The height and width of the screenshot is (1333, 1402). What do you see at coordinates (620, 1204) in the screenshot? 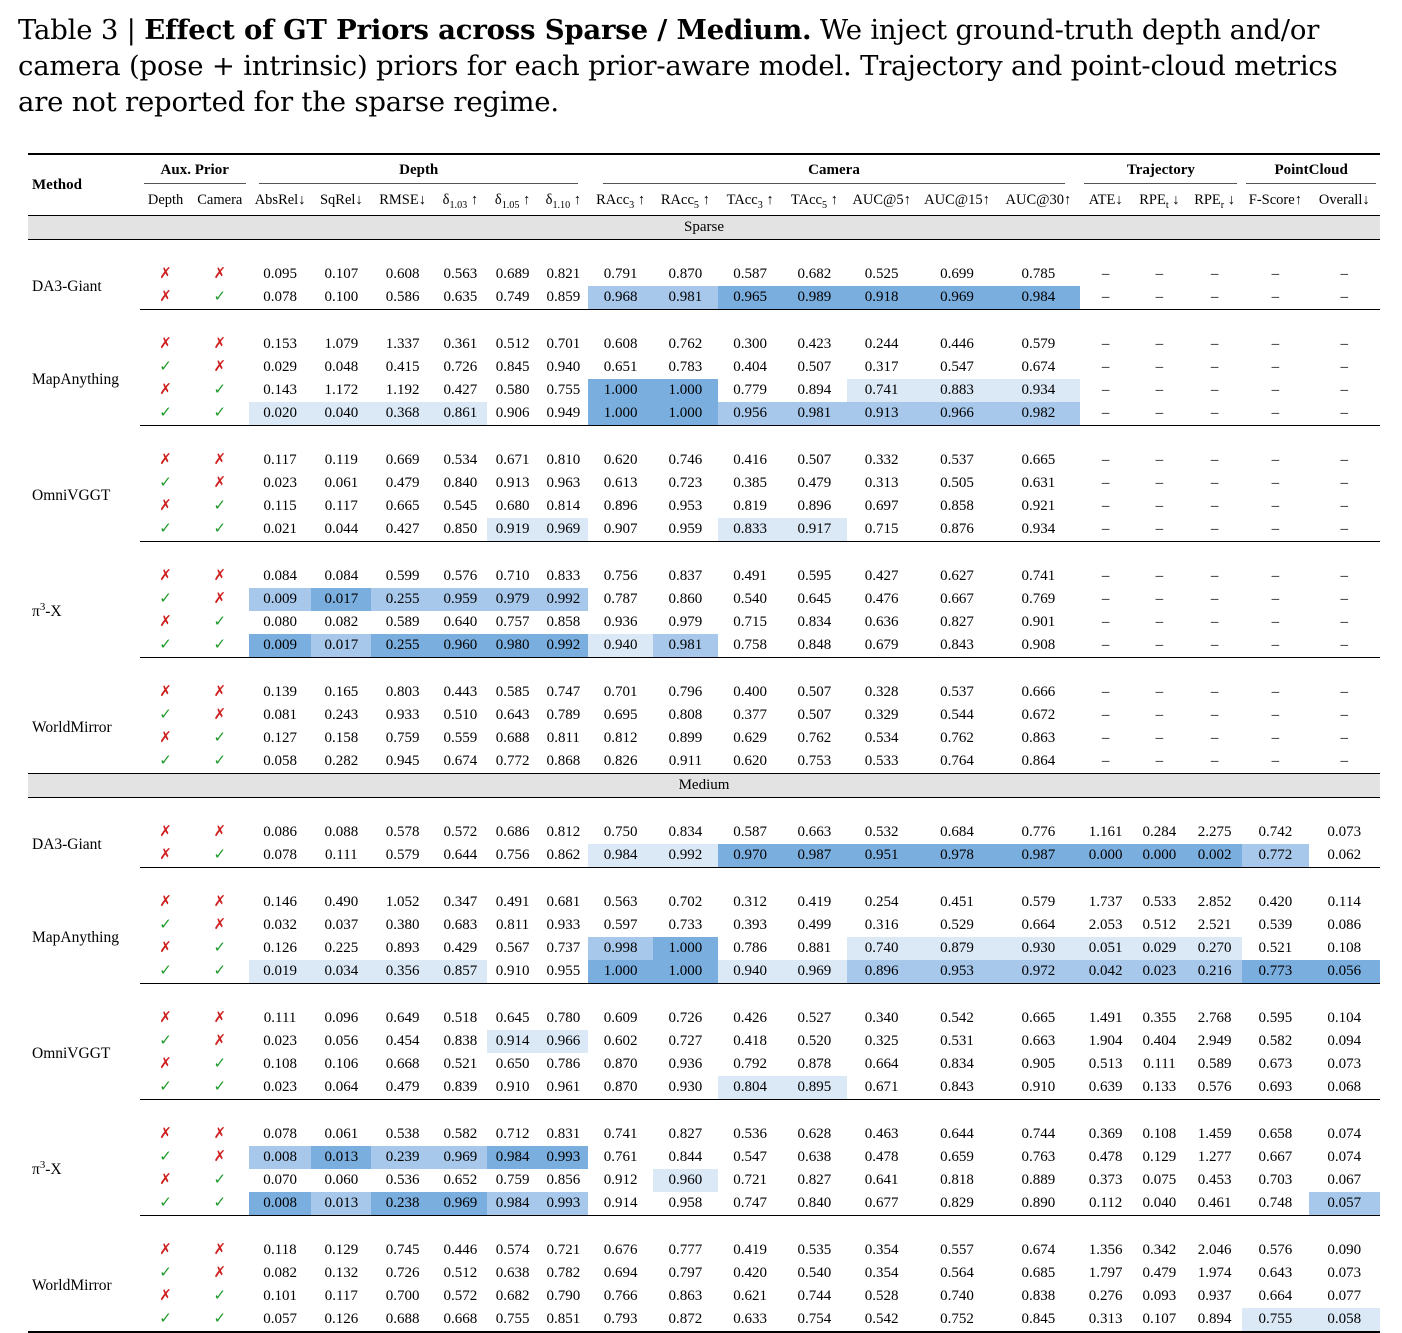
I see `metric-cell: 0.914` at bounding box center [620, 1204].